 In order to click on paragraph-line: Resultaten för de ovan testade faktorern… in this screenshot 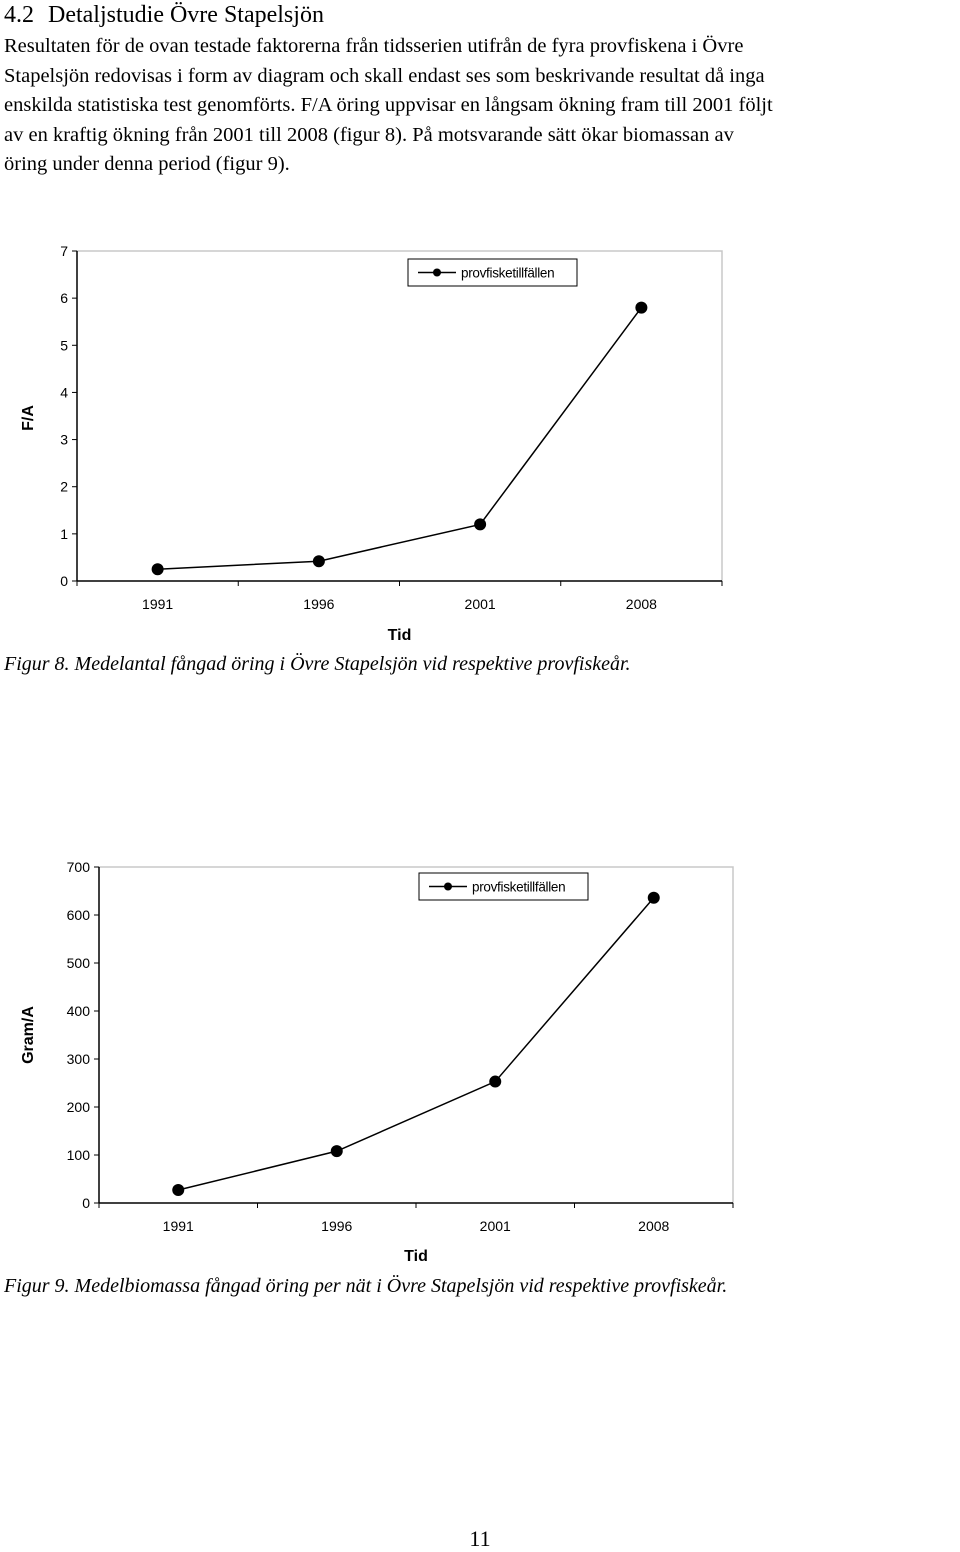, I will do `click(374, 46)`.